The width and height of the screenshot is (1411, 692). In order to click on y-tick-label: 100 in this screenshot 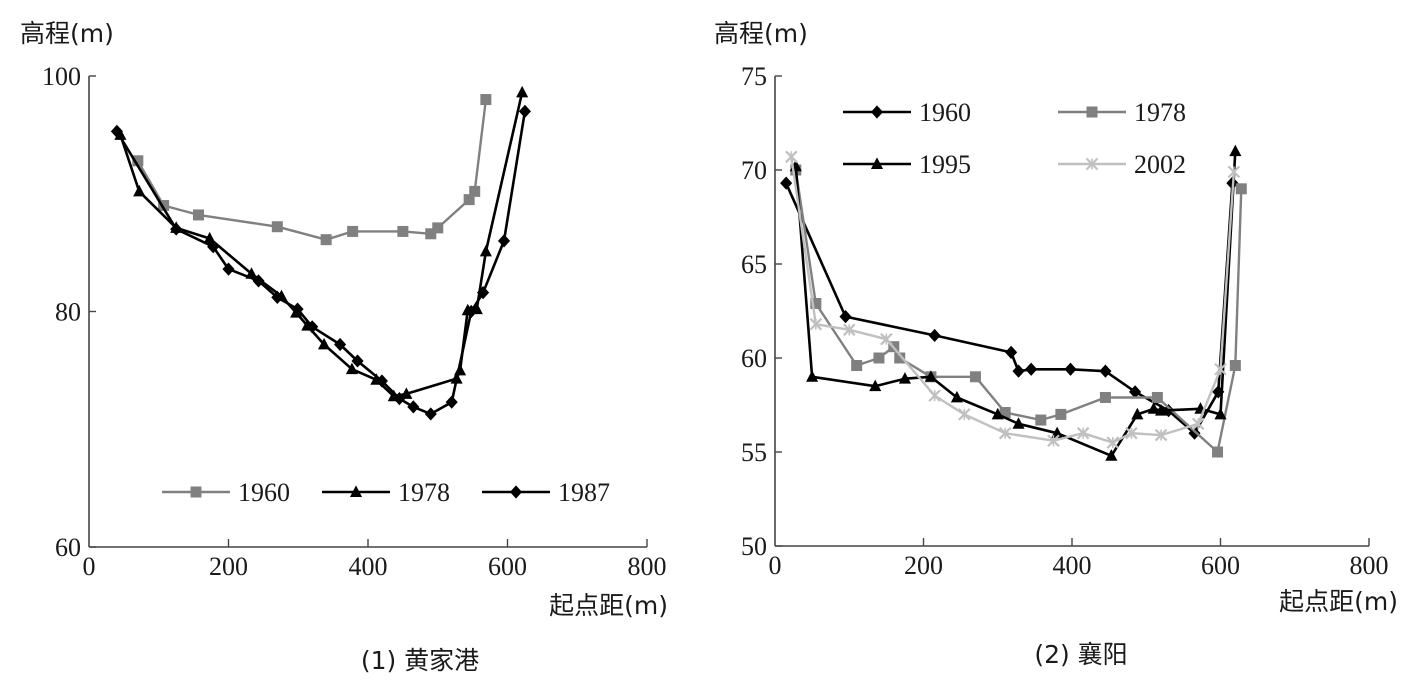, I will do `click(61, 76)`.